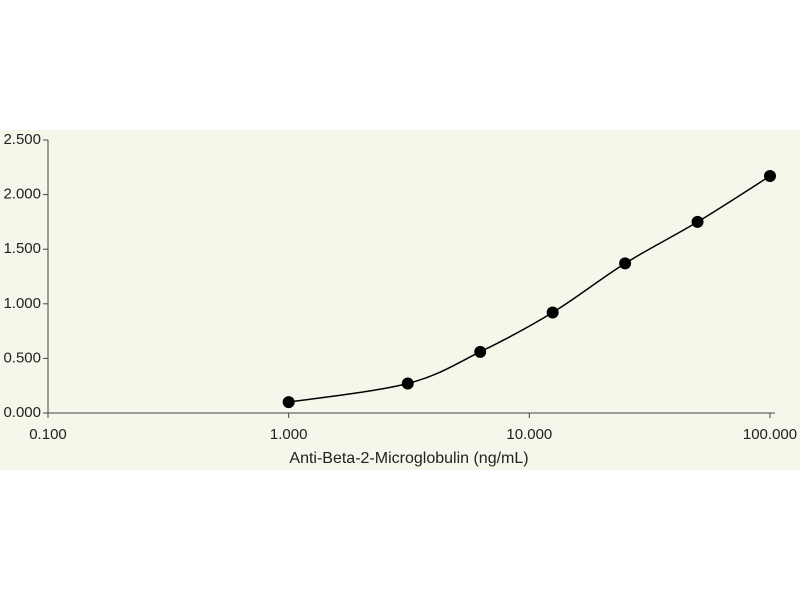  What do you see at coordinates (48, 434) in the screenshot?
I see `x-tick-label: 0.100` at bounding box center [48, 434].